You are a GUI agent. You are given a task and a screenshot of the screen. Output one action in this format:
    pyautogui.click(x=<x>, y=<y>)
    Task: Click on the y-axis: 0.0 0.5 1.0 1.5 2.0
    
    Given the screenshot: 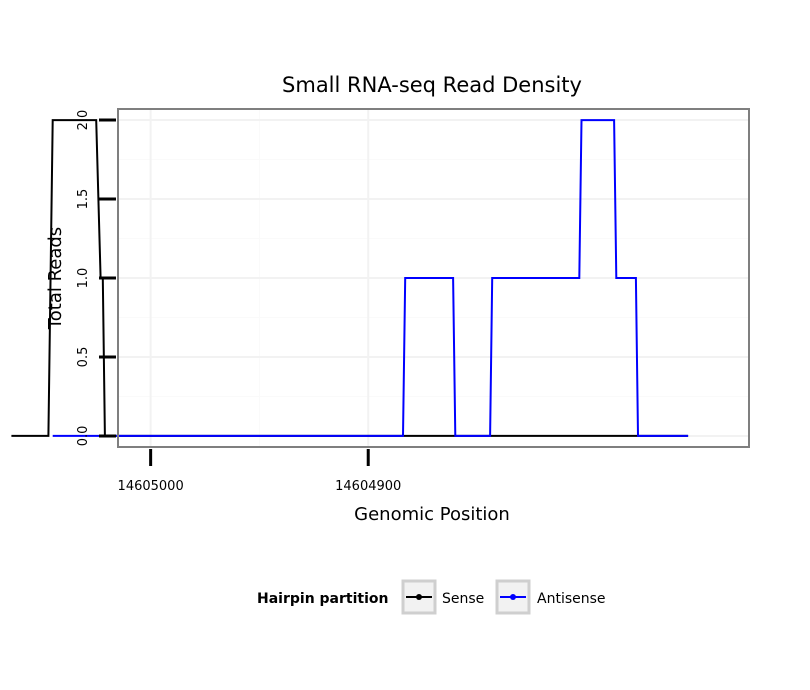 What is the action you would take?
    pyautogui.click(x=96, y=278)
    